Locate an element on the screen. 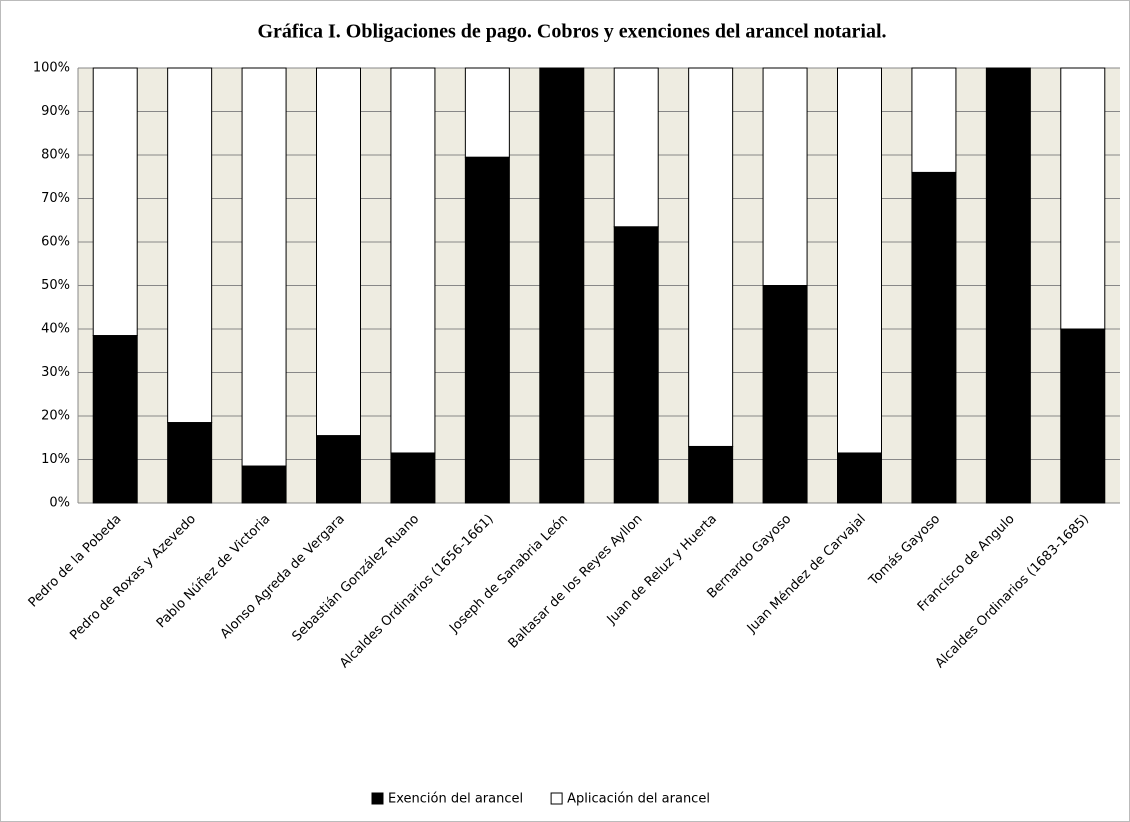 Image resolution: width=1130 pixels, height=822 pixels. y-tick-label: 90% is located at coordinates (55, 111).